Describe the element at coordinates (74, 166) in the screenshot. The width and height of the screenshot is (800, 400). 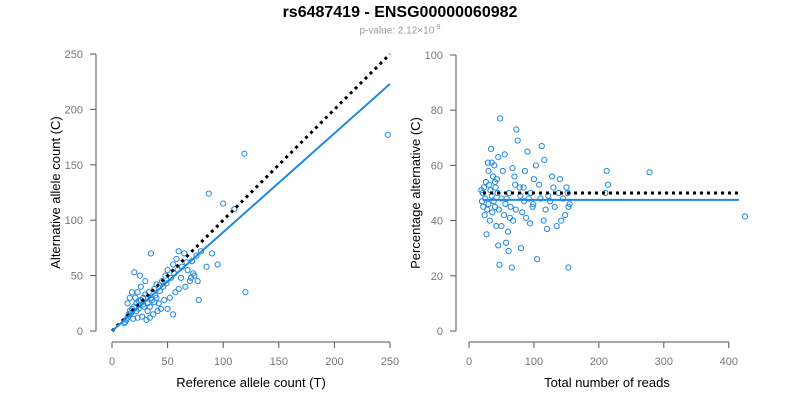
I see `y-tick-label: 150` at that location.